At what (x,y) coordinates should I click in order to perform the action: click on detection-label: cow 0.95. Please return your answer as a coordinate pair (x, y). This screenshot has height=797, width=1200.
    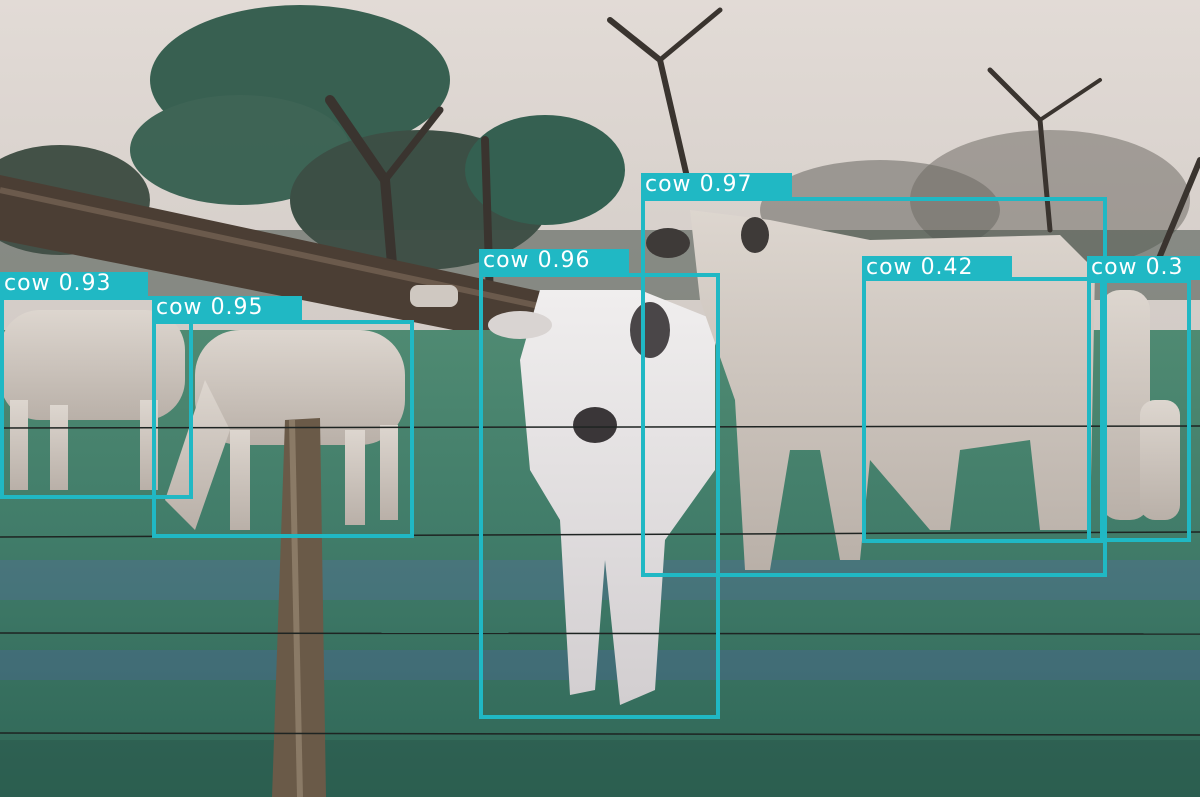
    Looking at the image, I should click on (227, 308).